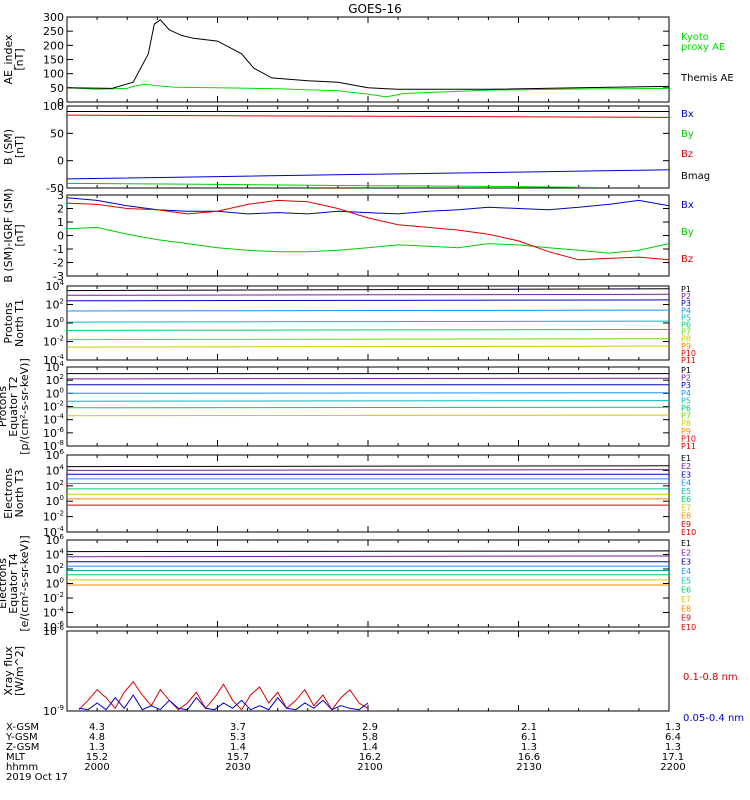 This screenshot has width=750, height=800. I want to click on series-line-e2, so click(368, 556).